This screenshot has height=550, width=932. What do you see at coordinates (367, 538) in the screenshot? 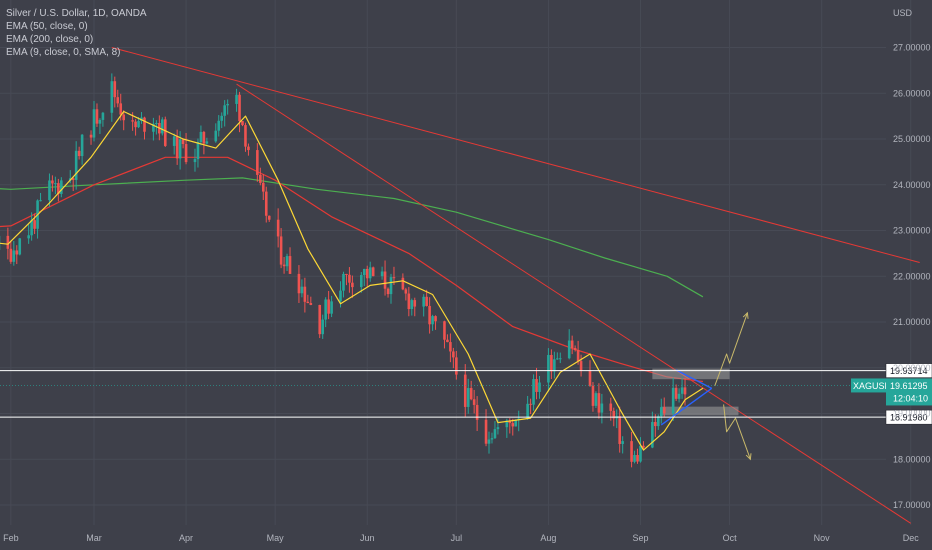
I see `x-tick-label: Jun` at bounding box center [367, 538].